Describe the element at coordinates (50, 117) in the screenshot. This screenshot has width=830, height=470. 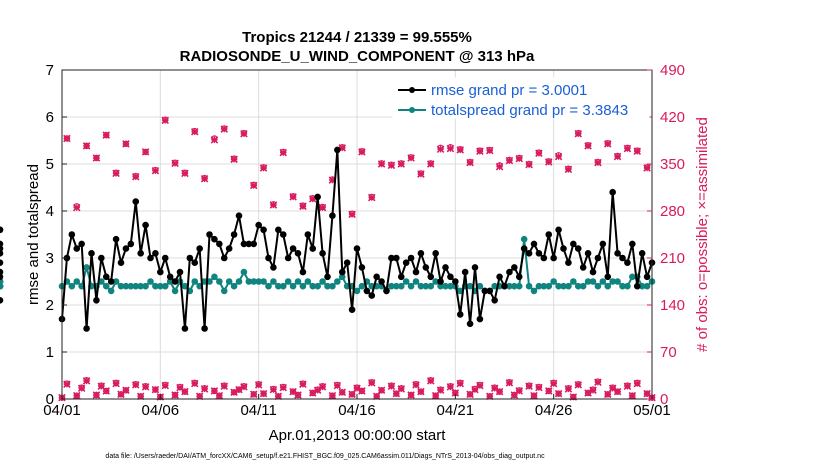
I see `y-tick-label: 6` at that location.